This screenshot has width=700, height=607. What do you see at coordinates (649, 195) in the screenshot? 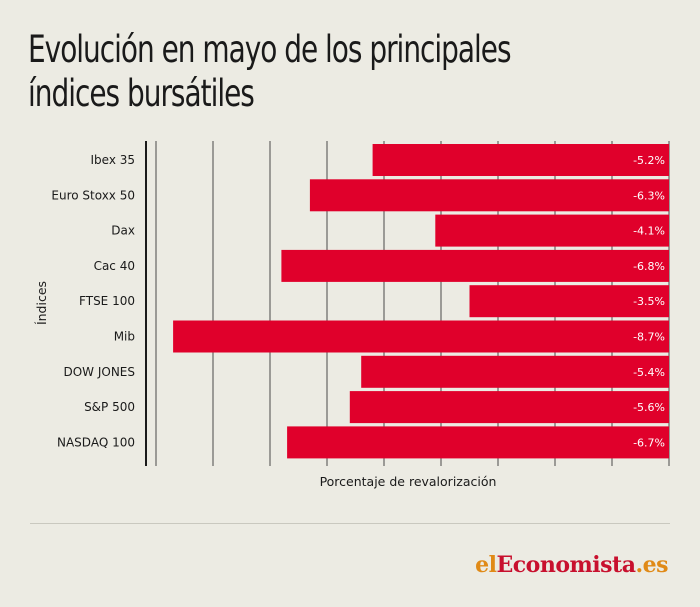
I see `bar-value-label: -6.3%` at bounding box center [649, 195].